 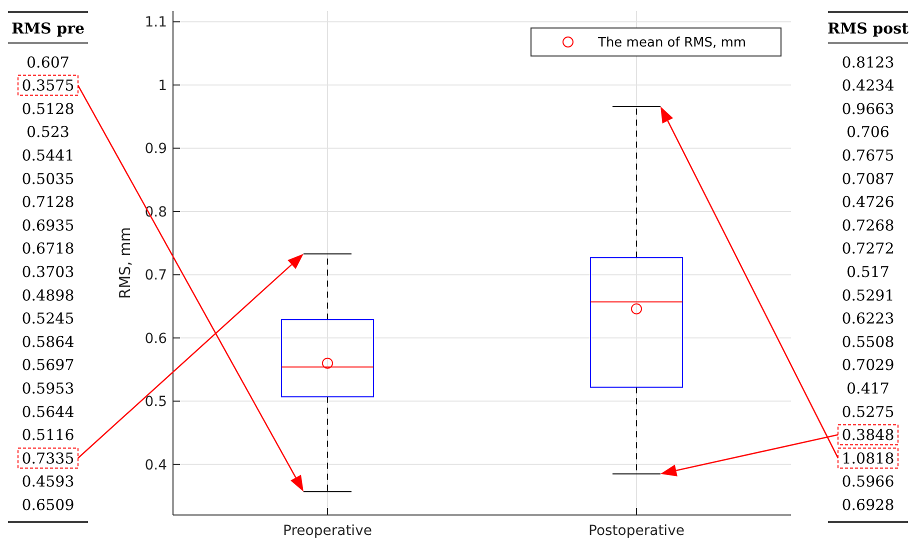 What do you see at coordinates (48, 155) in the screenshot?
I see `text: 0.5441` at bounding box center [48, 155].